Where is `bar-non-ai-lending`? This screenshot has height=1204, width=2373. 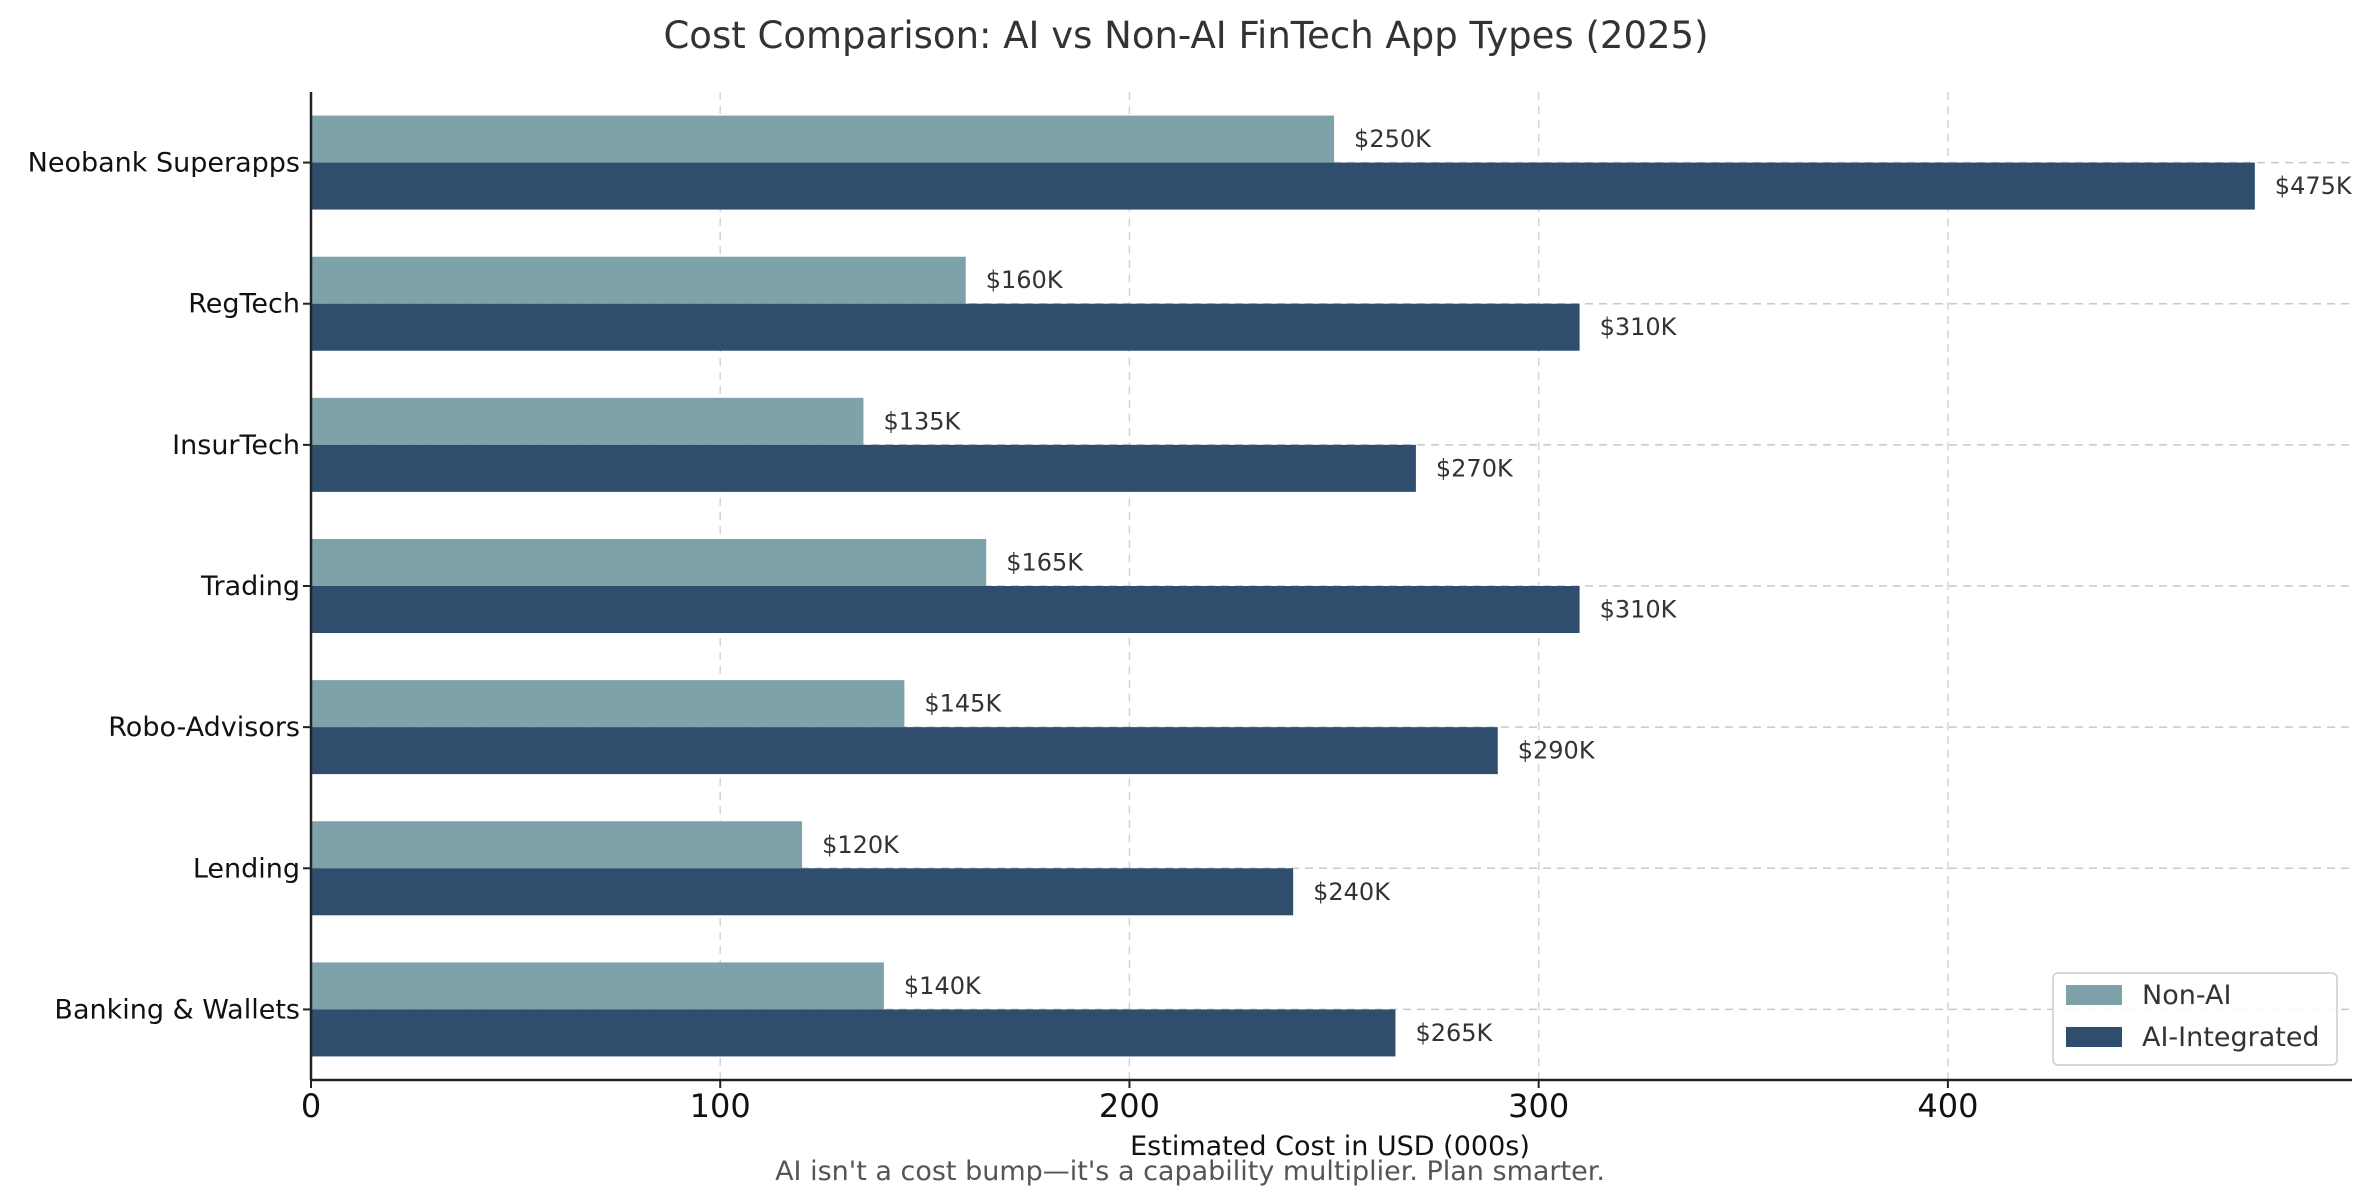 bar-non-ai-lending is located at coordinates (557, 845).